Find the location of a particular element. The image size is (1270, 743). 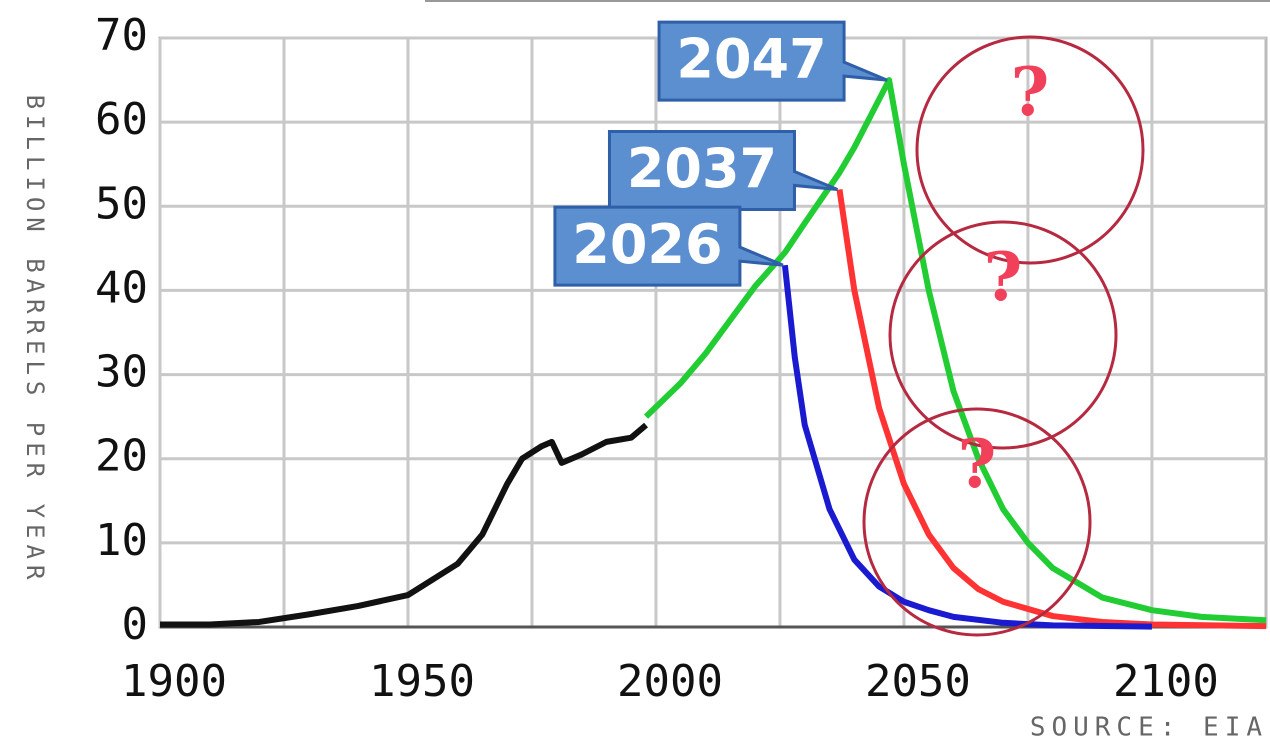

y-tick-label: 70 is located at coordinates (121, 35).